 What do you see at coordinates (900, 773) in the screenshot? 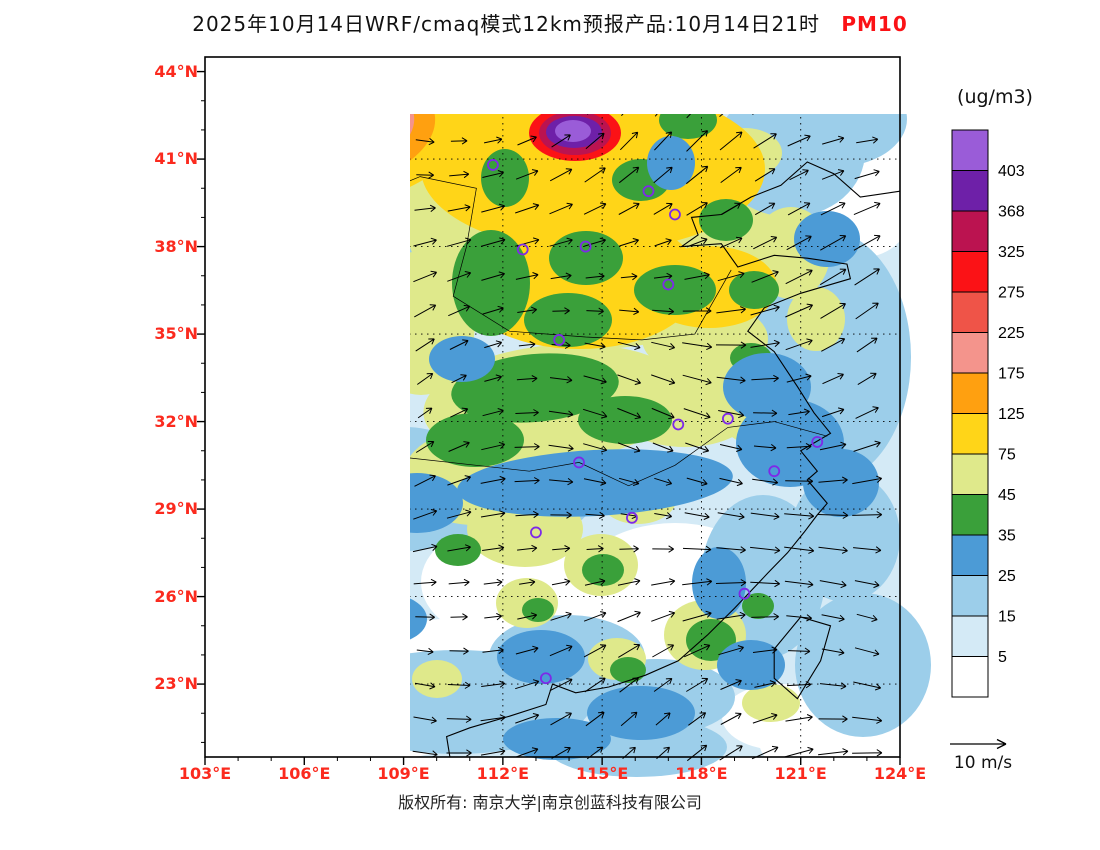
I see `x-axis-label: 124°E` at bounding box center [900, 773].